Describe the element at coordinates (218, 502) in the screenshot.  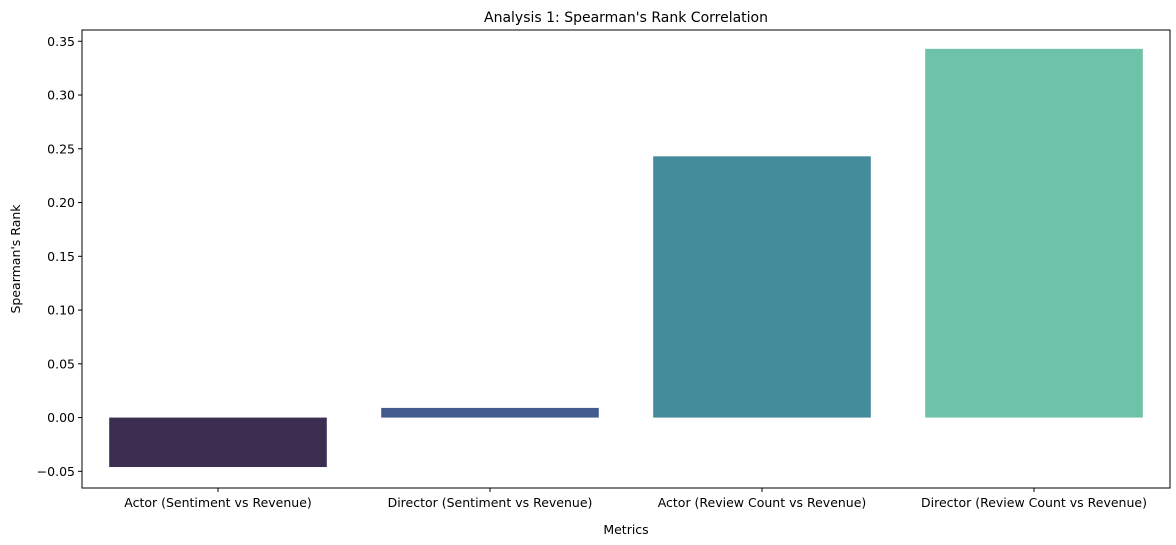
I see `x-tick-label: Actor (Sentiment vs Revenue)` at that location.